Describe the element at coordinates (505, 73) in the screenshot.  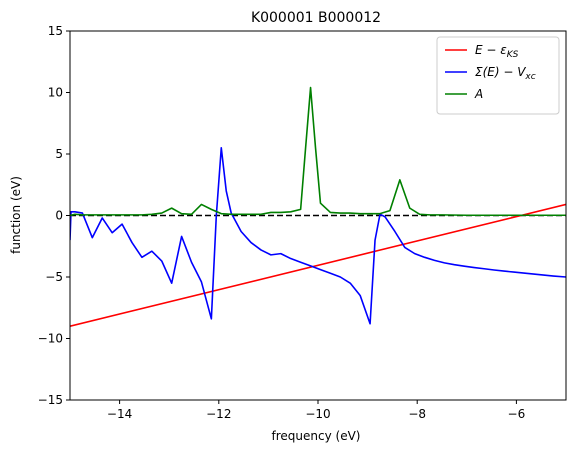
I see `legend-entry-label: Σ(E) − Vxc` at that location.